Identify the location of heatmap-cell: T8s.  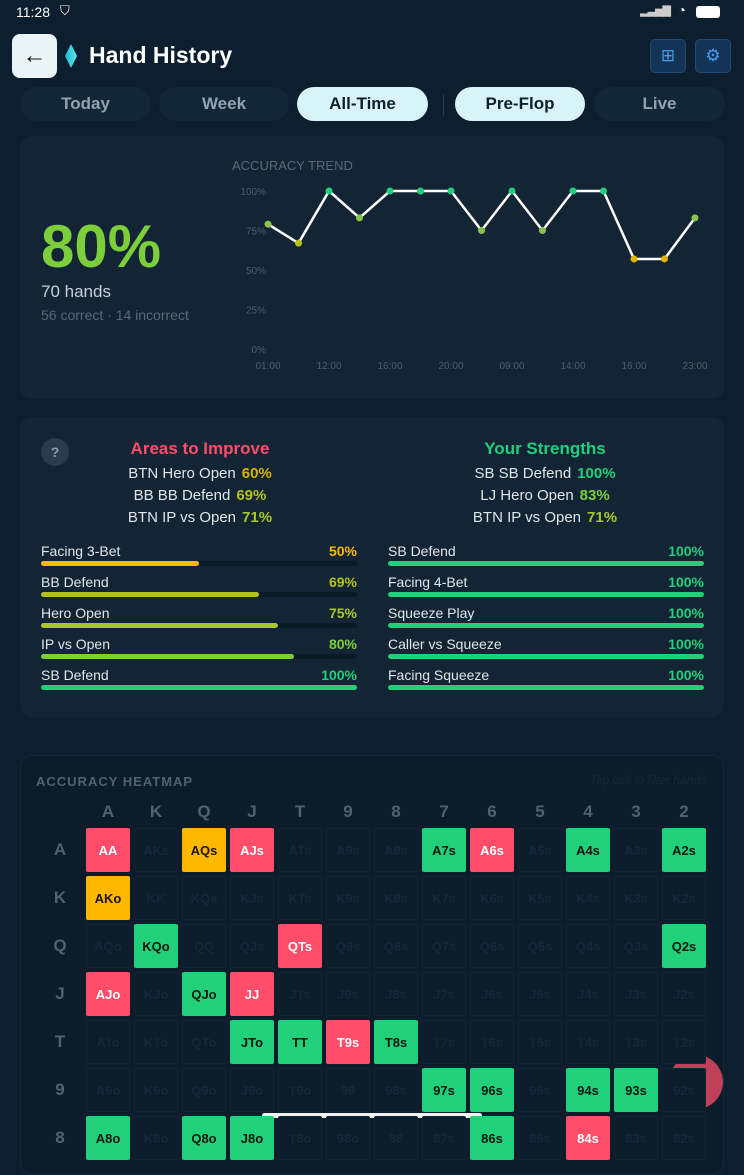
(396, 1042).